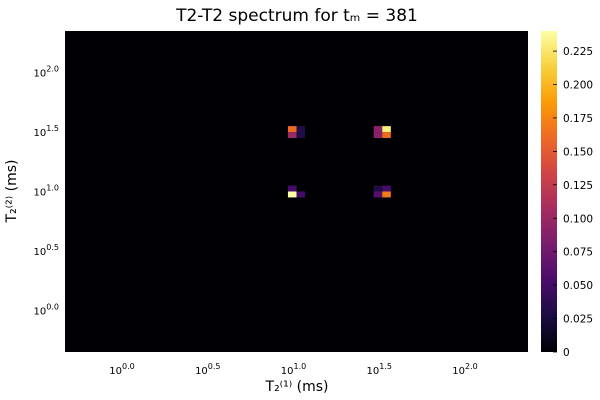 This screenshot has width=600, height=400. What do you see at coordinates (578, 152) in the screenshot?
I see `colorbar-tick-label-6: 0.150` at bounding box center [578, 152].